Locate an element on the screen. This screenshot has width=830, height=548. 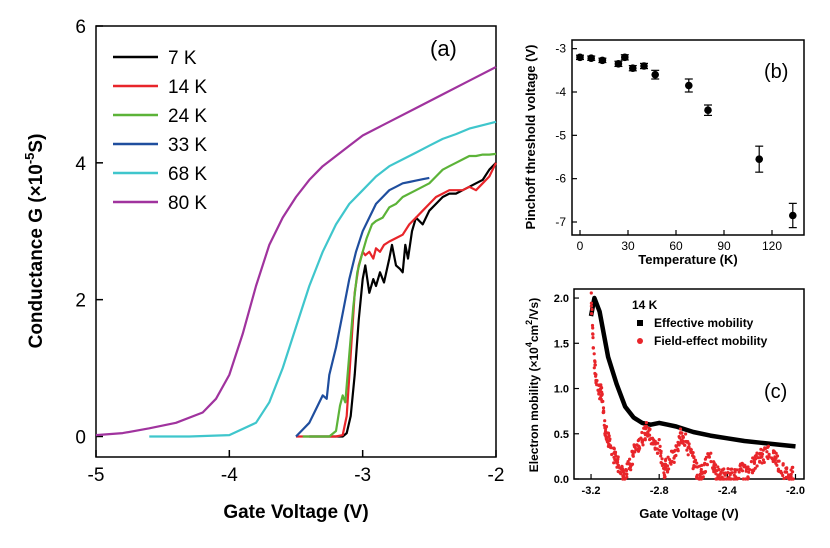
panel-c-label: (c) is located at coordinates (775, 392).